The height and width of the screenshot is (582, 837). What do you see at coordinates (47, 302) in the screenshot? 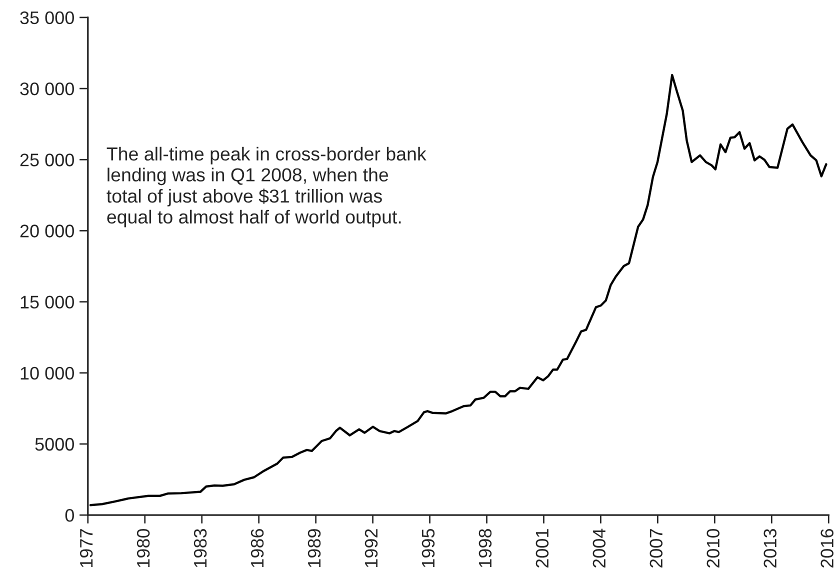
I see `y-tick-label: 15 000` at bounding box center [47, 302].